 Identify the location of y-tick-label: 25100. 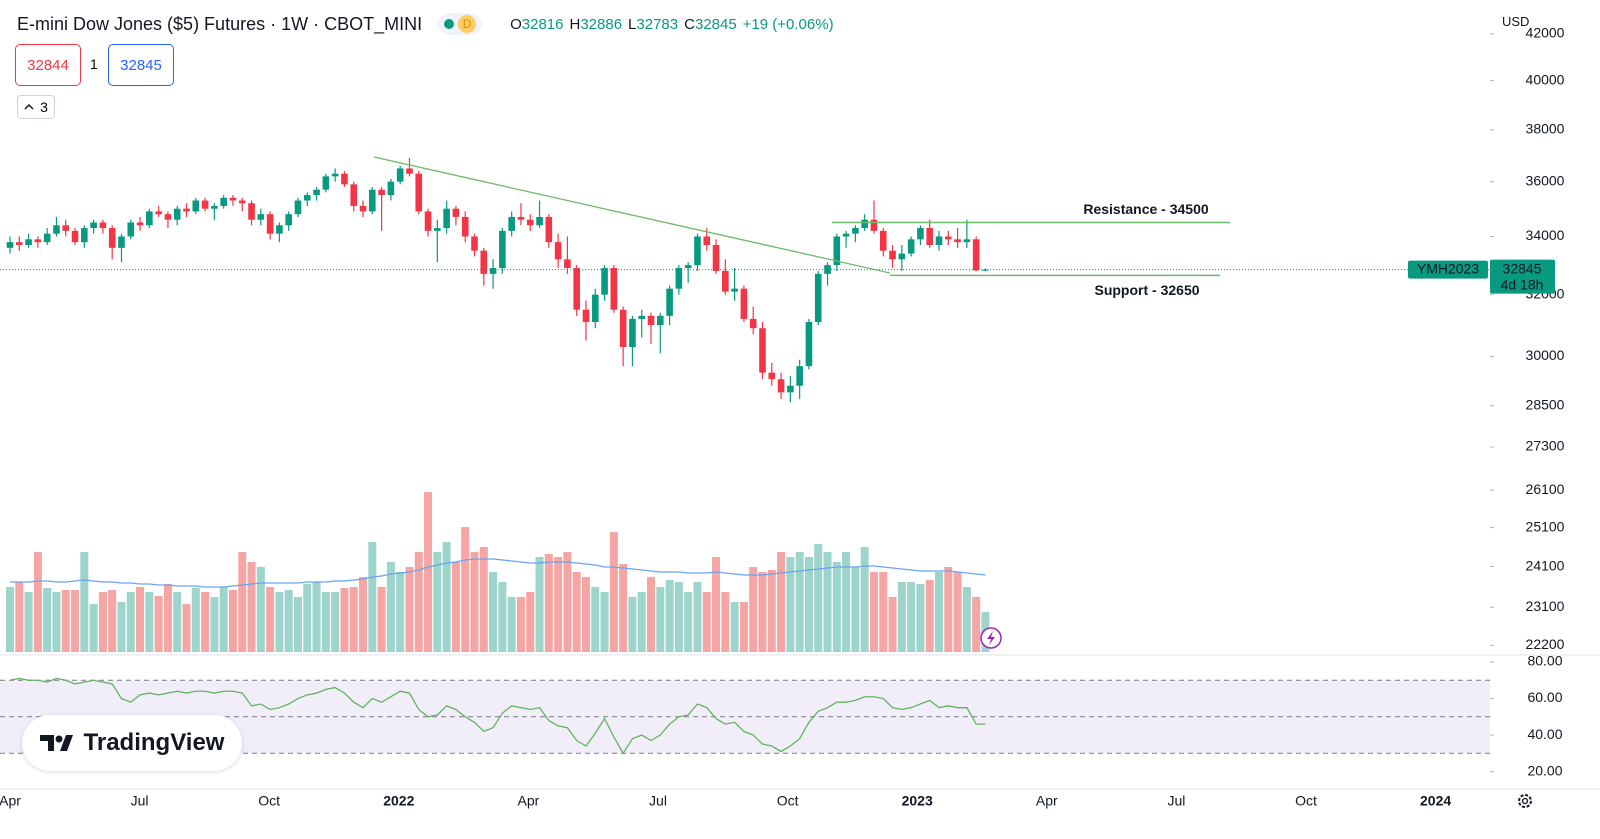
(1545, 526).